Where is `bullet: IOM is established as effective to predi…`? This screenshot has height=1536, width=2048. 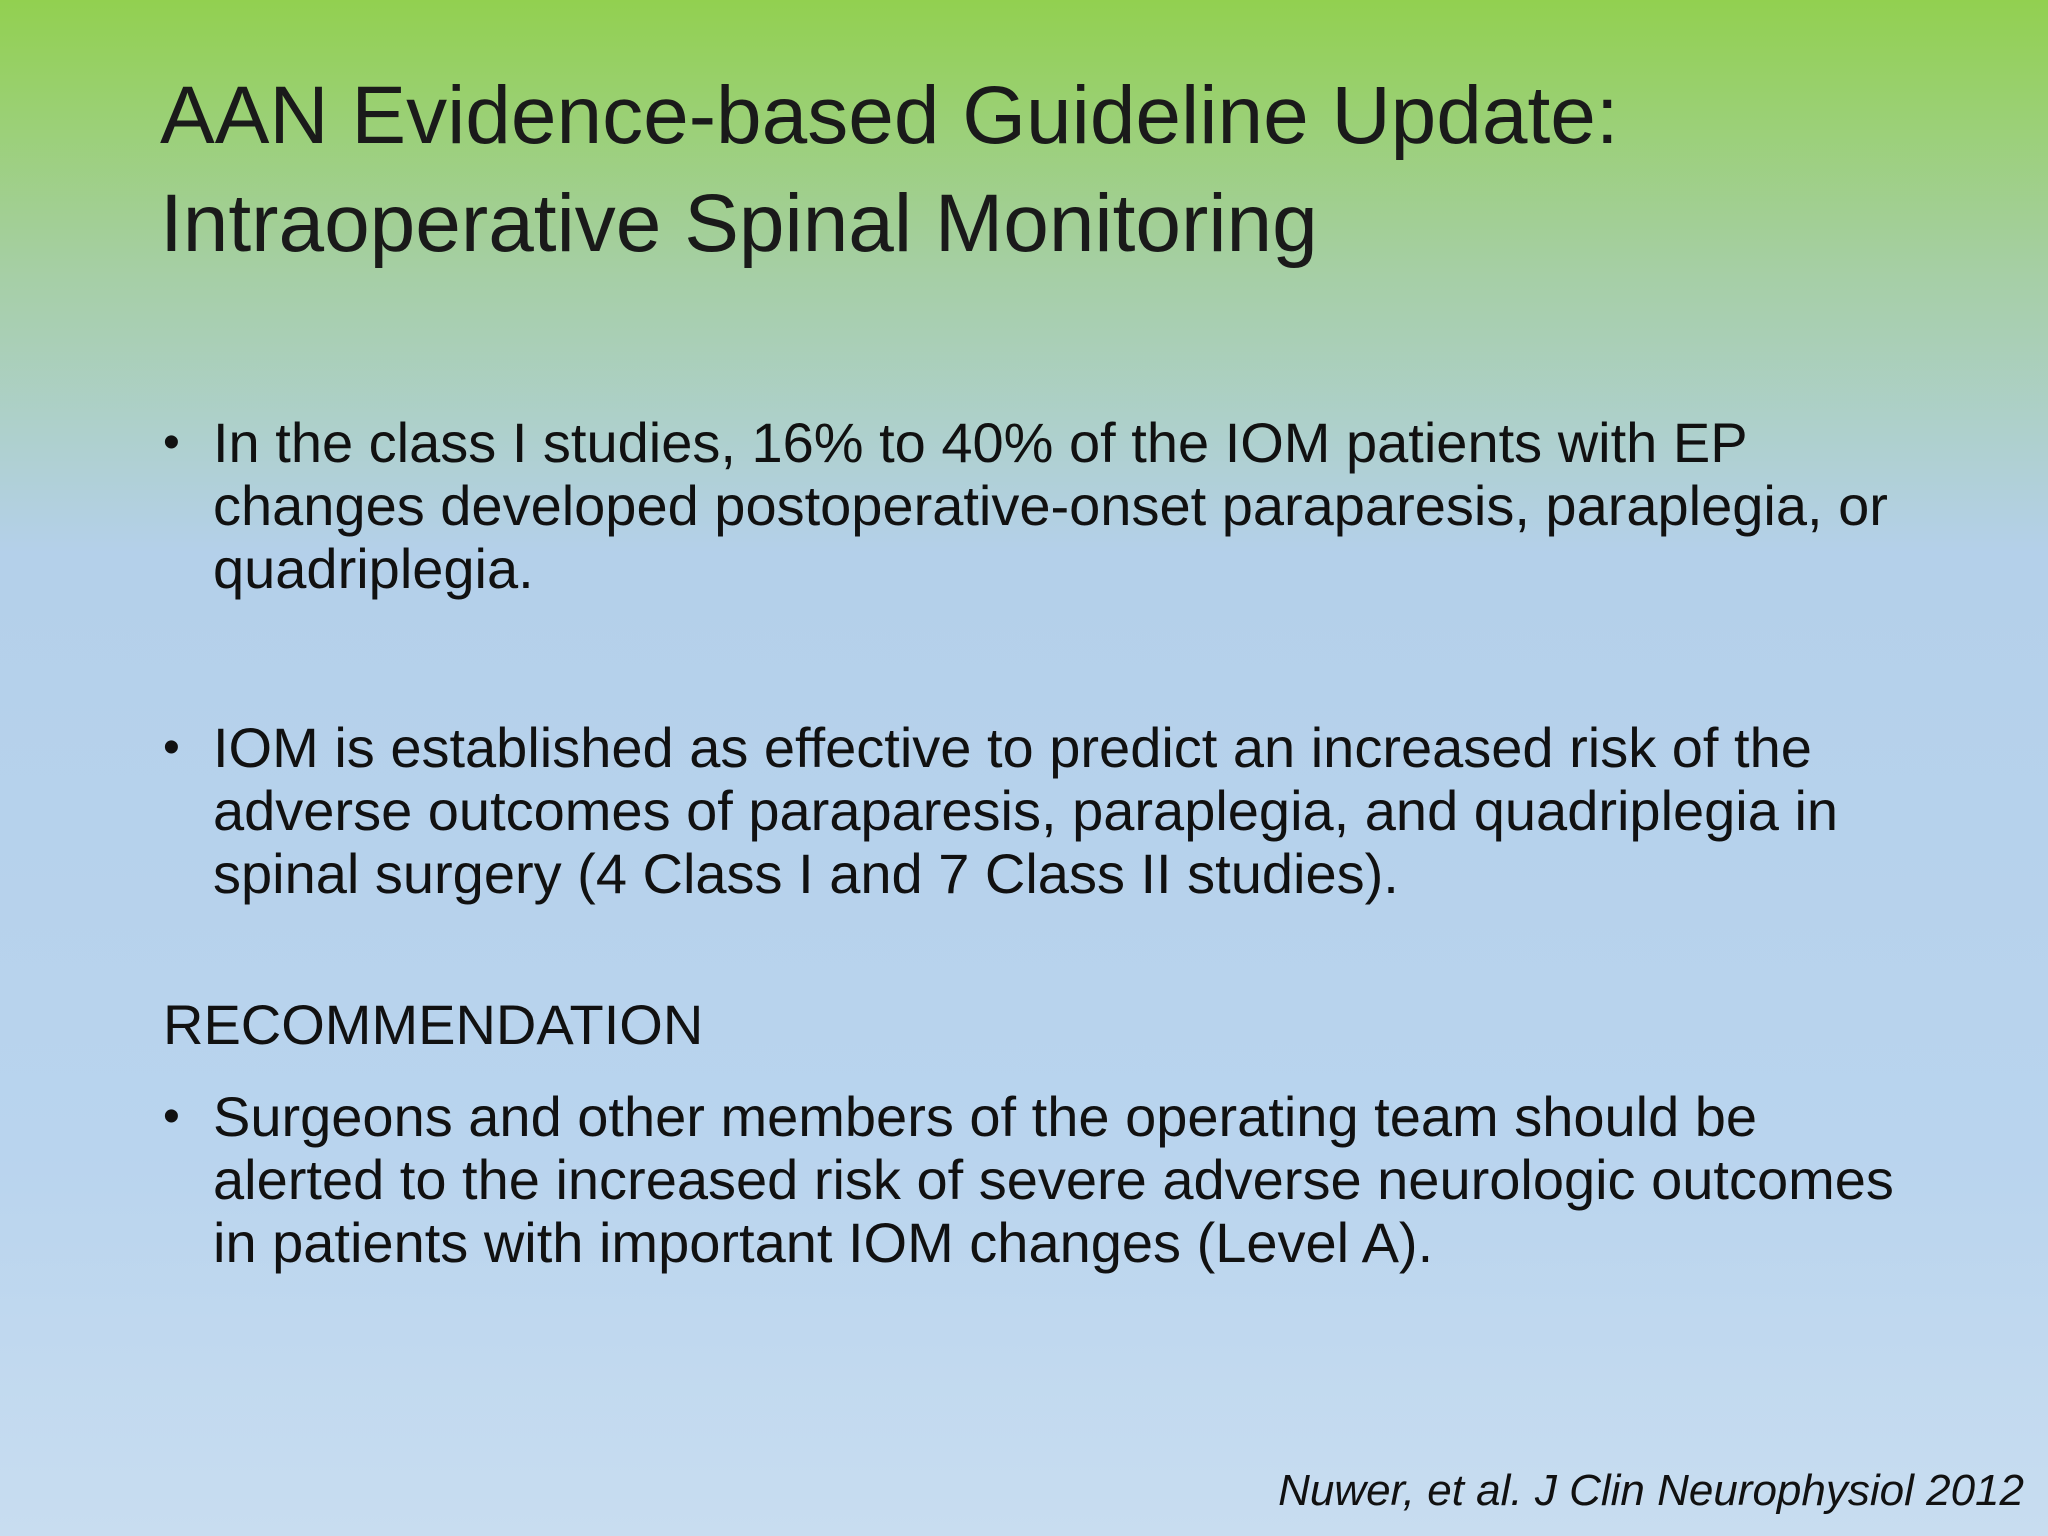
bullet: IOM is established as effective to predi… is located at coordinates (1038, 810).